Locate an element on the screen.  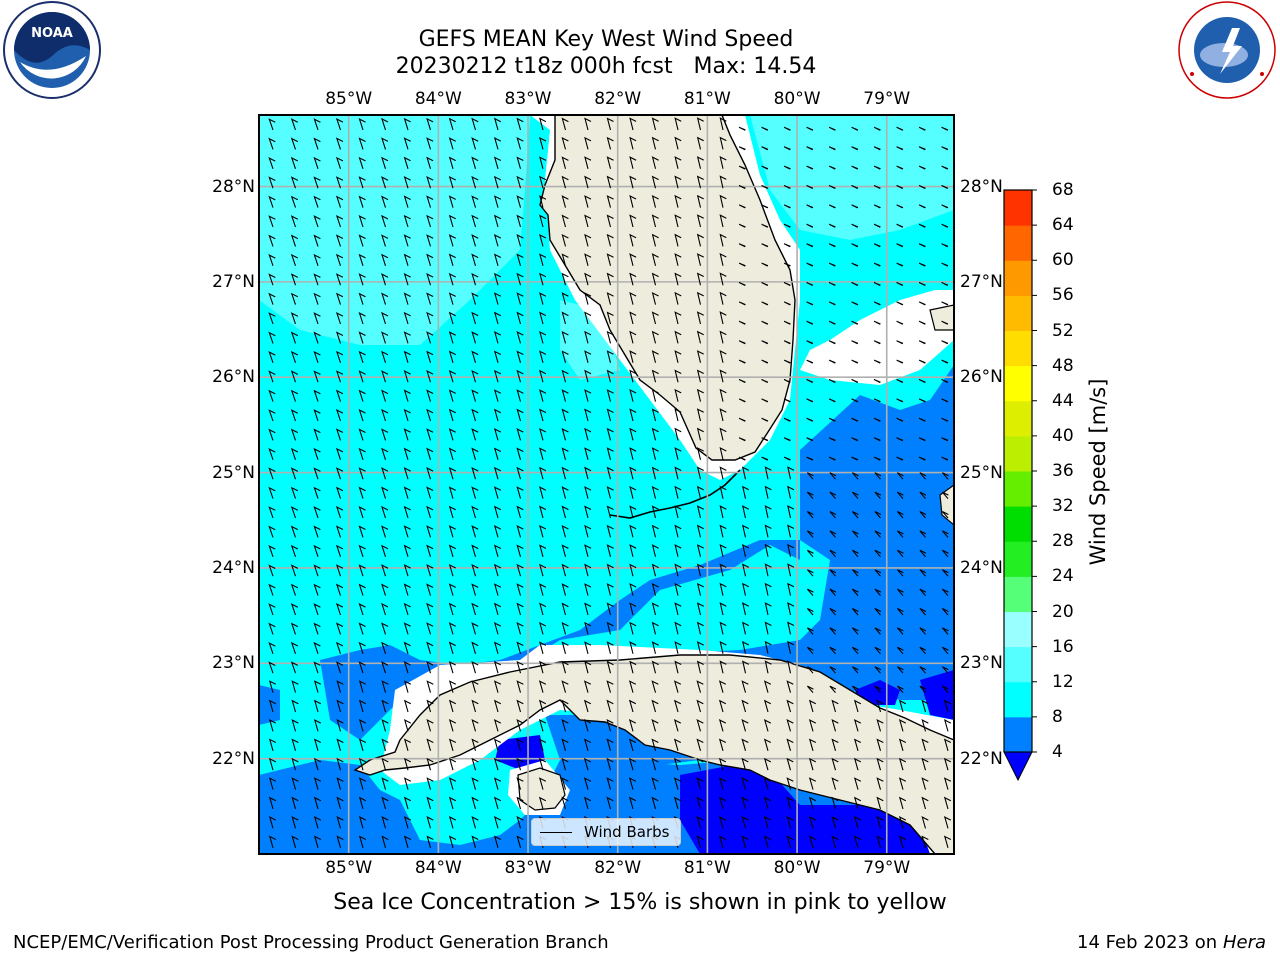
colorbar-tick-label: 12 is located at coordinates (1063, 681).